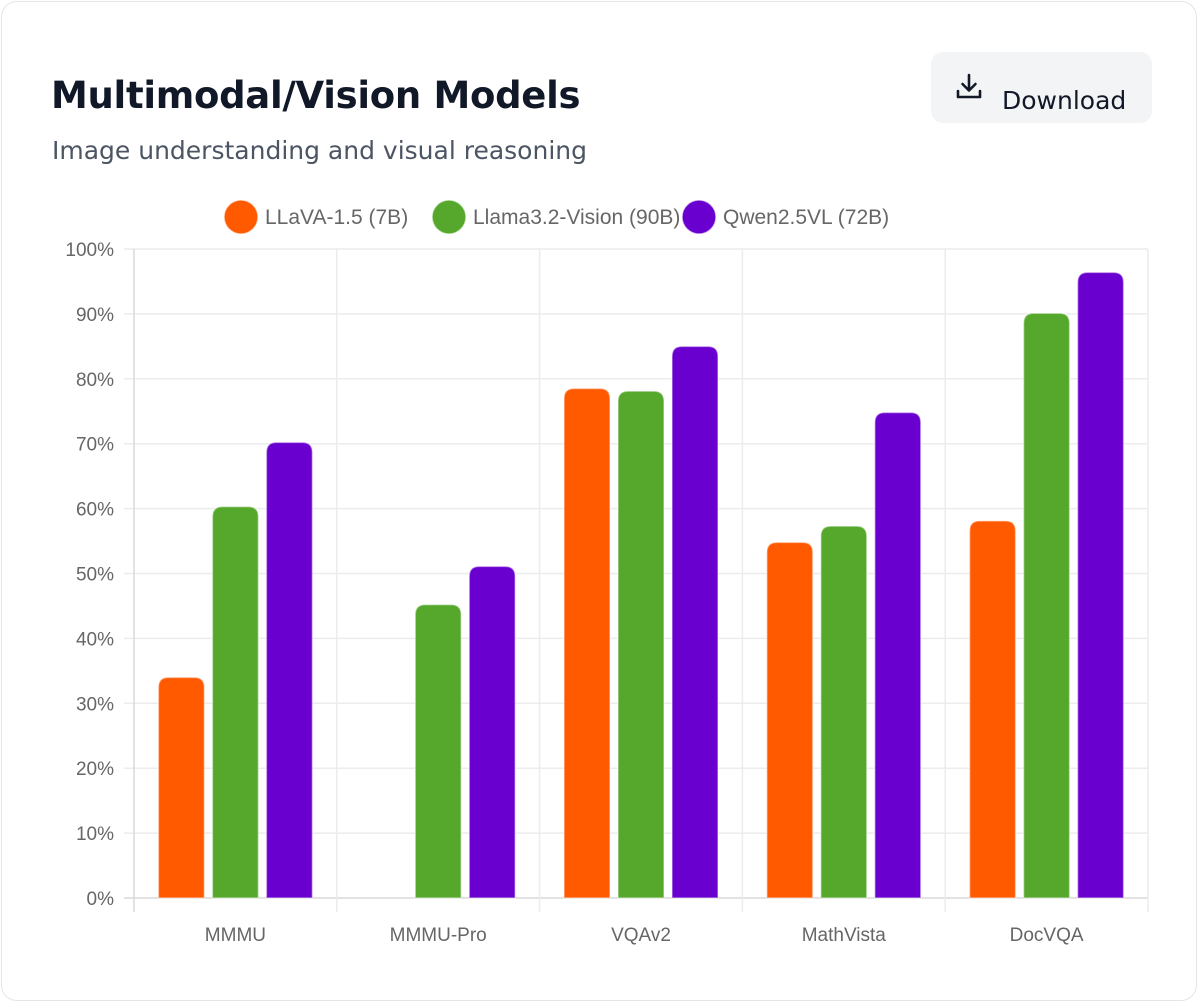 This screenshot has width=1200, height=1004. Describe the element at coordinates (319, 150) in the screenshot. I see `page-subtitle: Image understanding and visual reasoning` at that location.